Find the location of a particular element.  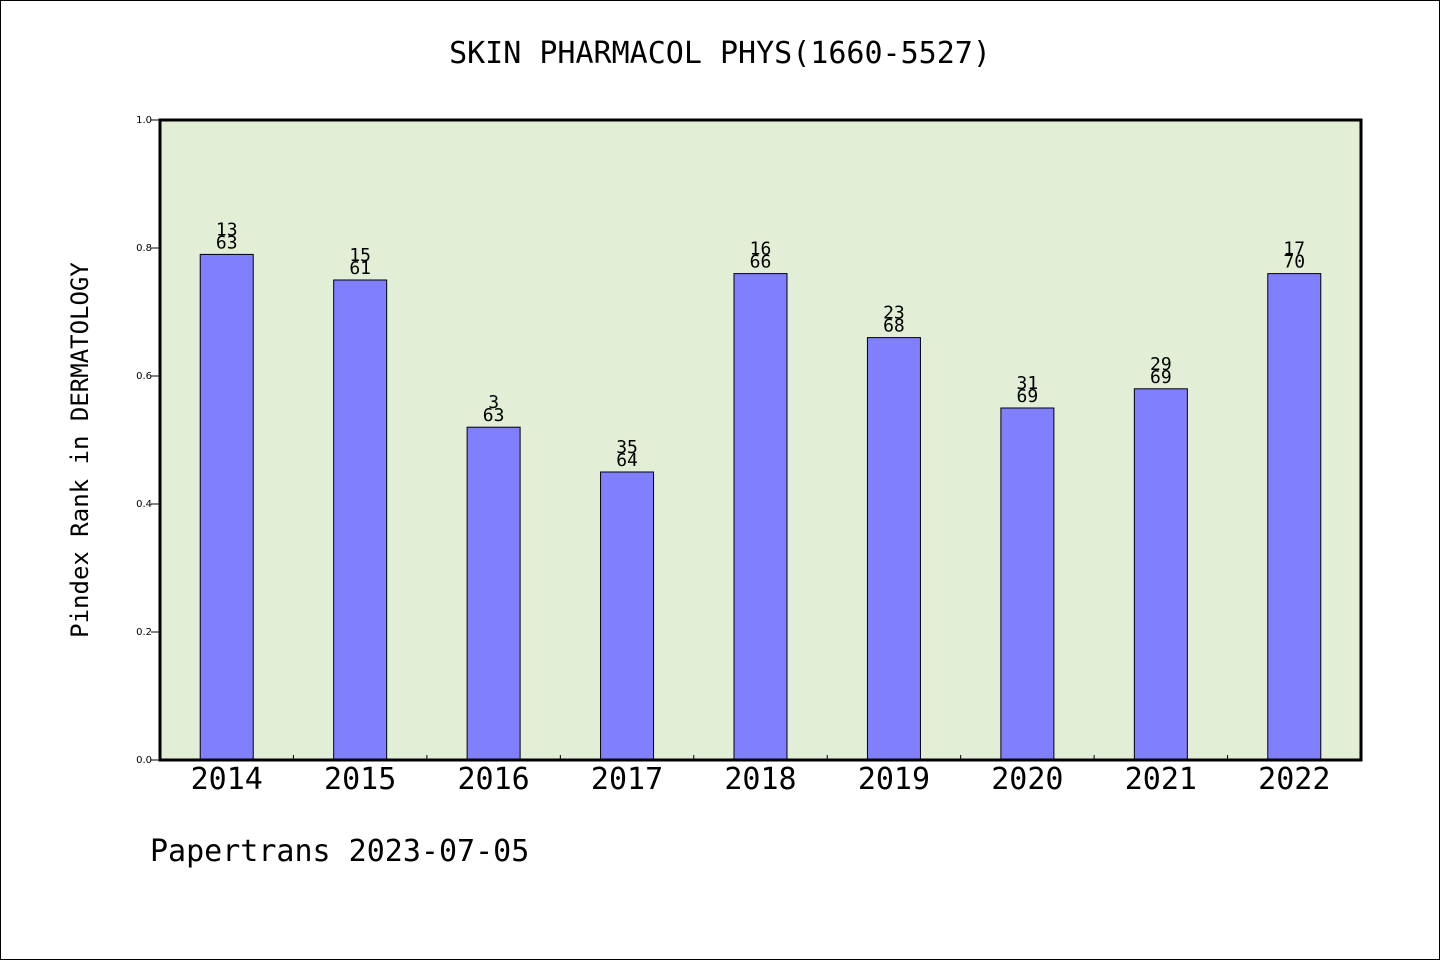

y-tick-label: 1.0 is located at coordinates (144, 120).